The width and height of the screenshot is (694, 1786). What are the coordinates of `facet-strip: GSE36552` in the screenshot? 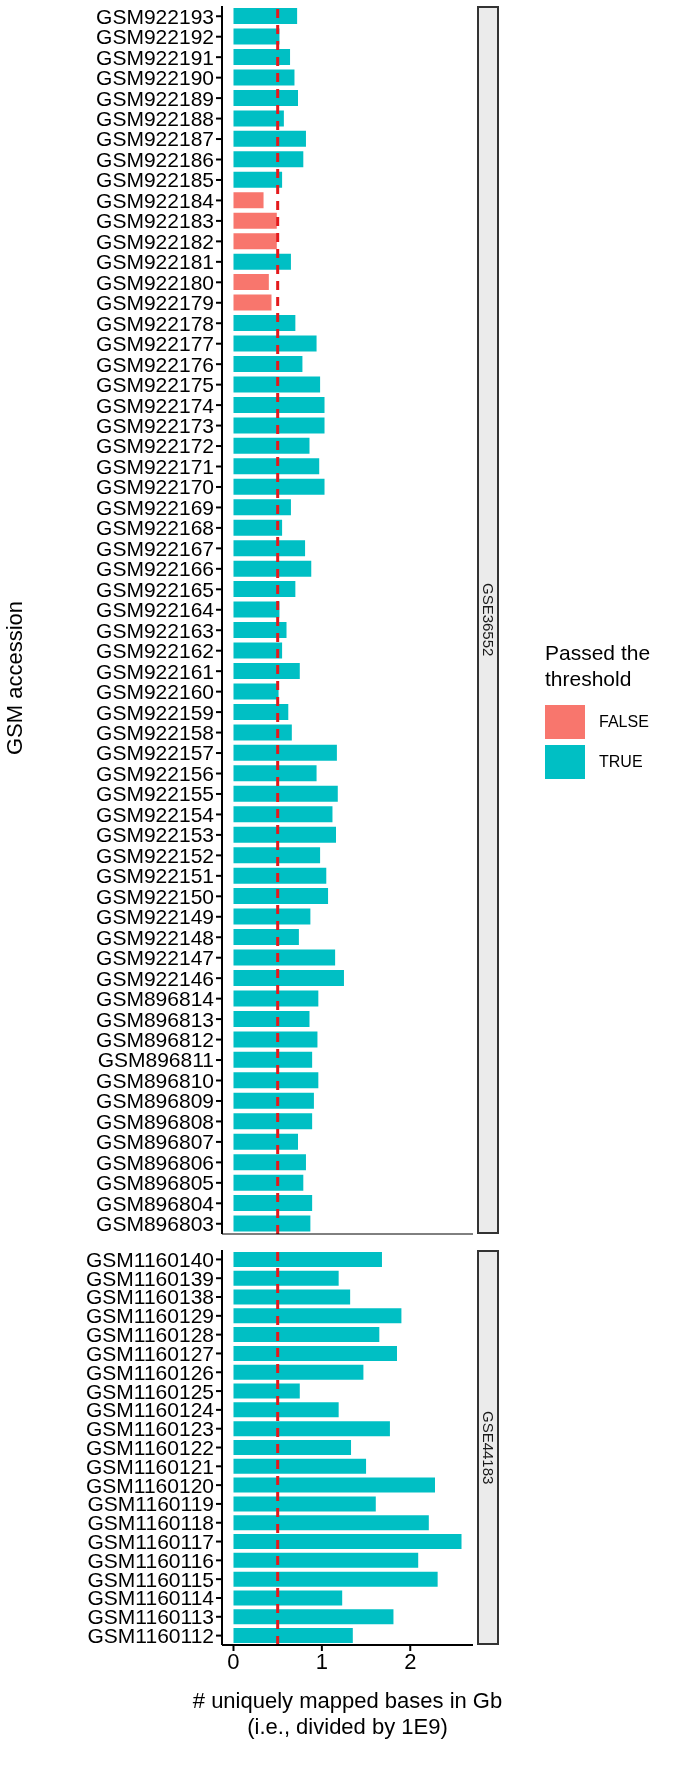 It's located at (488, 620).